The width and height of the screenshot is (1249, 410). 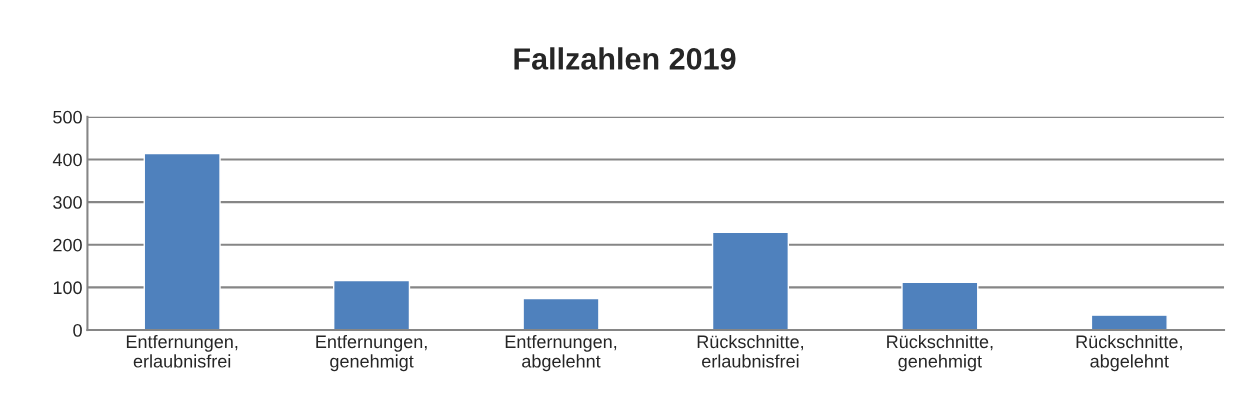 I want to click on x-tick-label: Entfernungen, erlaubnisfrei, so click(x=182, y=351).